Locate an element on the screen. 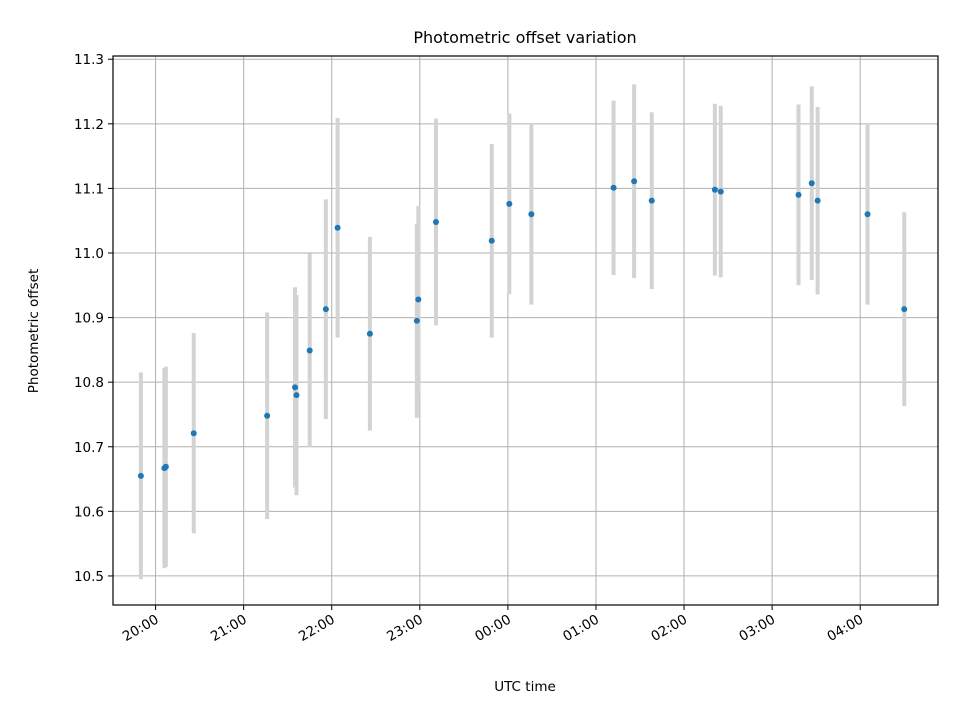  y-axis-label: Photometric offset is located at coordinates (34, 331).